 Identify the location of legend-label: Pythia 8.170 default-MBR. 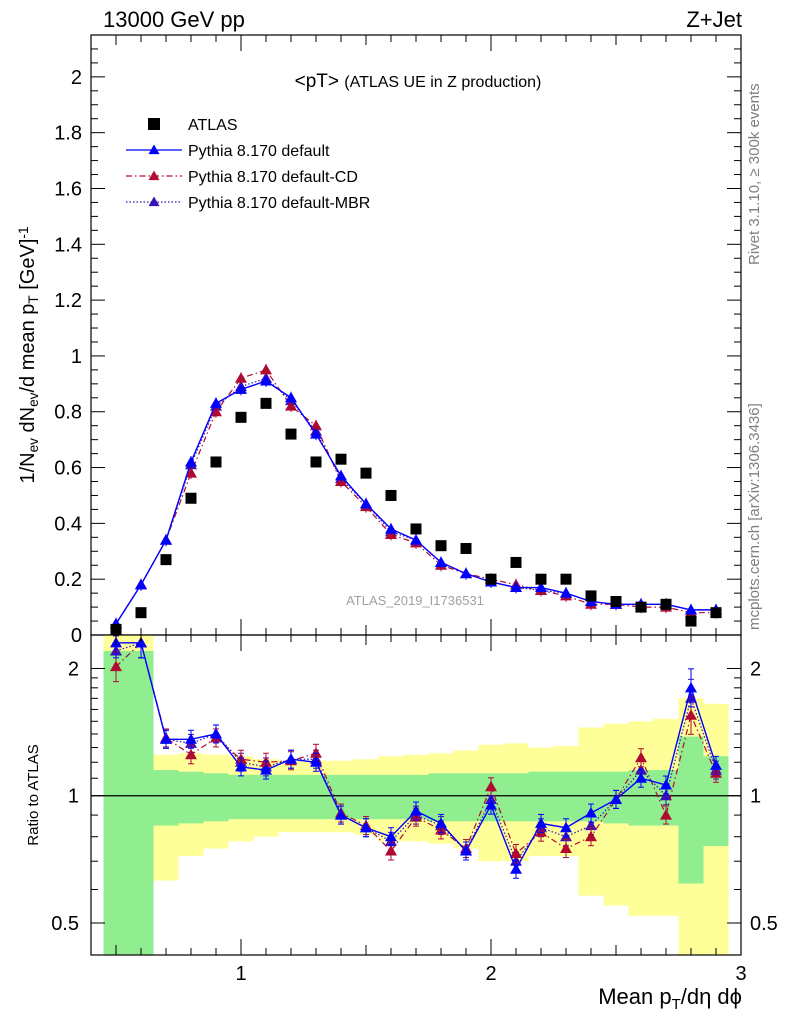
(279, 203).